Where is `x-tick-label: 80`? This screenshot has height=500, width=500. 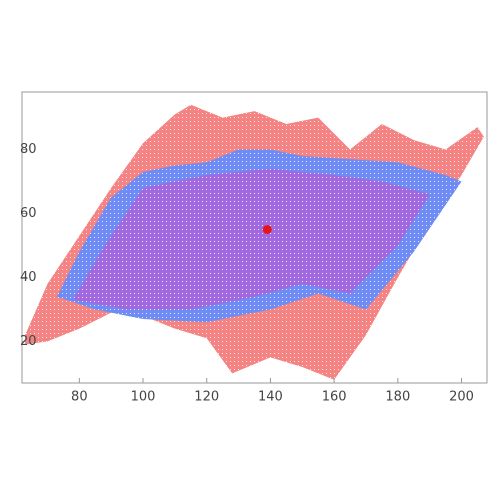 x-tick-label: 80 is located at coordinates (79, 397).